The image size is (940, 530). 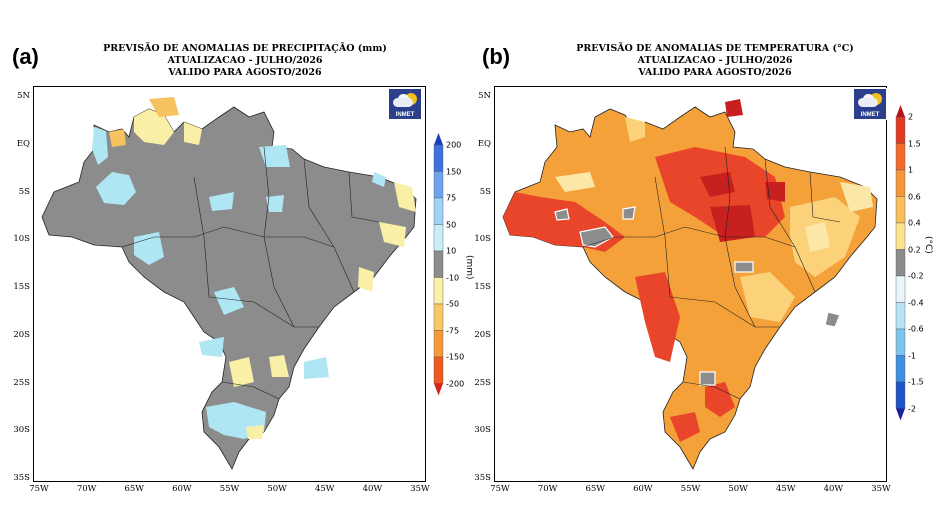 What do you see at coordinates (451, 224) in the screenshot?
I see `colorbar-tick-label: 50` at bounding box center [451, 224].